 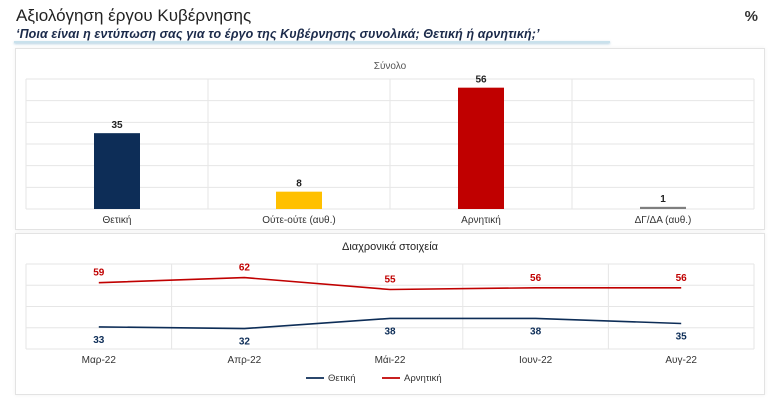 What do you see at coordinates (99, 273) in the screenshot?
I see `data-label: 59` at bounding box center [99, 273].